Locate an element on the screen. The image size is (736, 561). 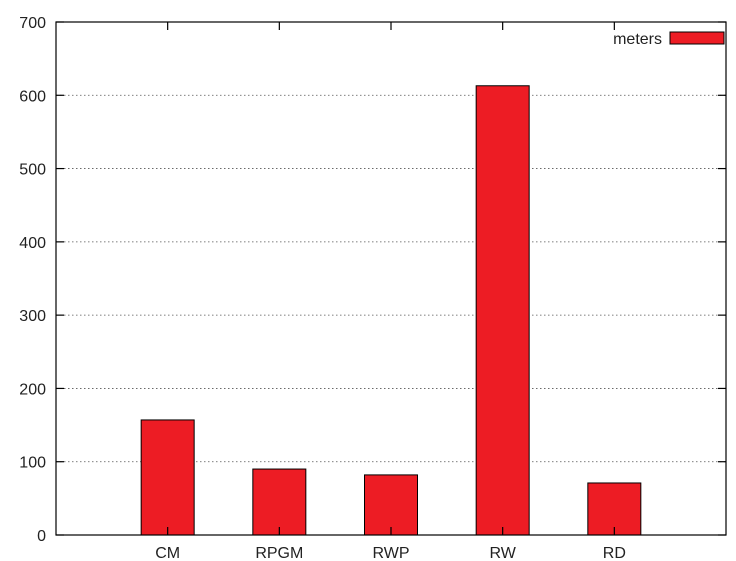
x-tick-label-rpgm: RPGM is located at coordinates (279, 553).